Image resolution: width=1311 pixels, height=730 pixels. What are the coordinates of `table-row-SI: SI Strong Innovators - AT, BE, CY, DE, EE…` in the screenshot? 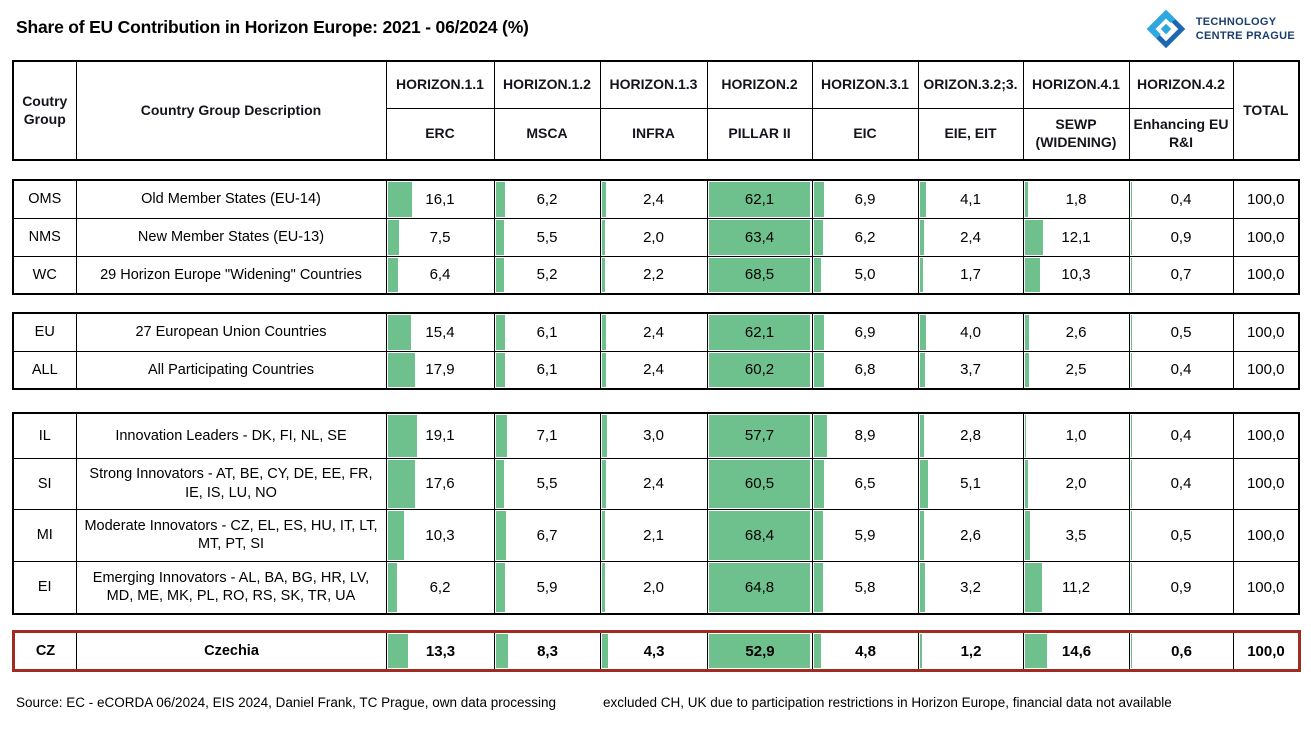 It's located at (656, 483).